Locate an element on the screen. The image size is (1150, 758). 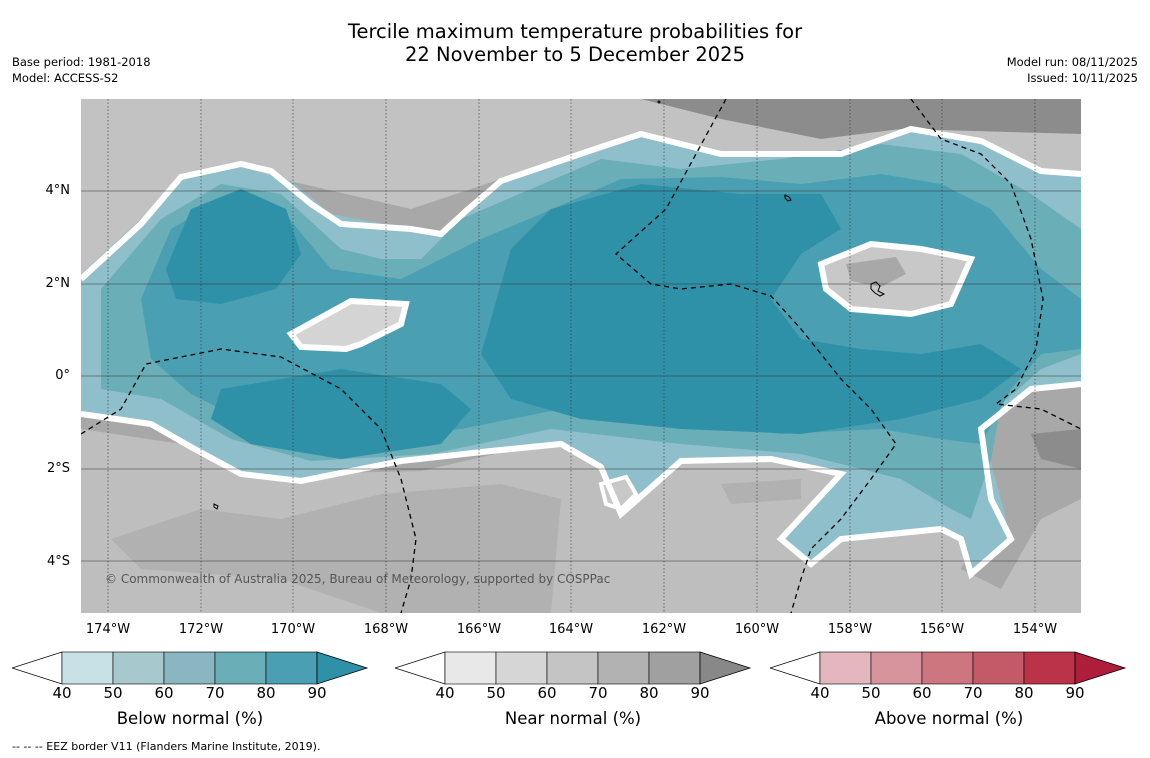
base-period: Base period: 1981-2018 is located at coordinates (81, 62).